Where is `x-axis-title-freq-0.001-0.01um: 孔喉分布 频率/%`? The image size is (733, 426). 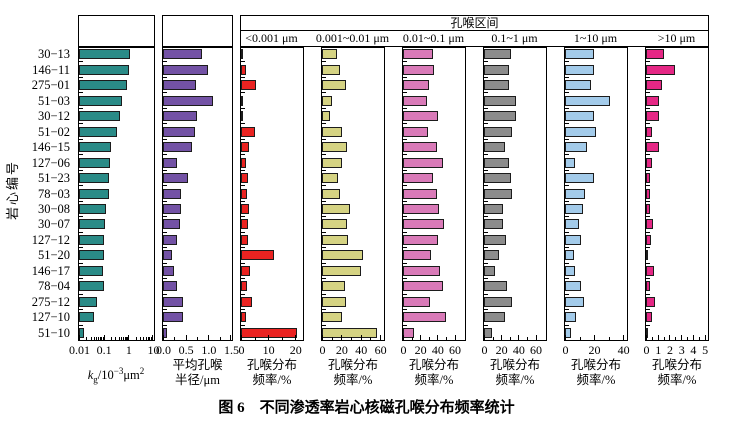
x-axis-title-freq-0.001-0.01um: 孔喉分布 频率/% is located at coordinates (353, 373).